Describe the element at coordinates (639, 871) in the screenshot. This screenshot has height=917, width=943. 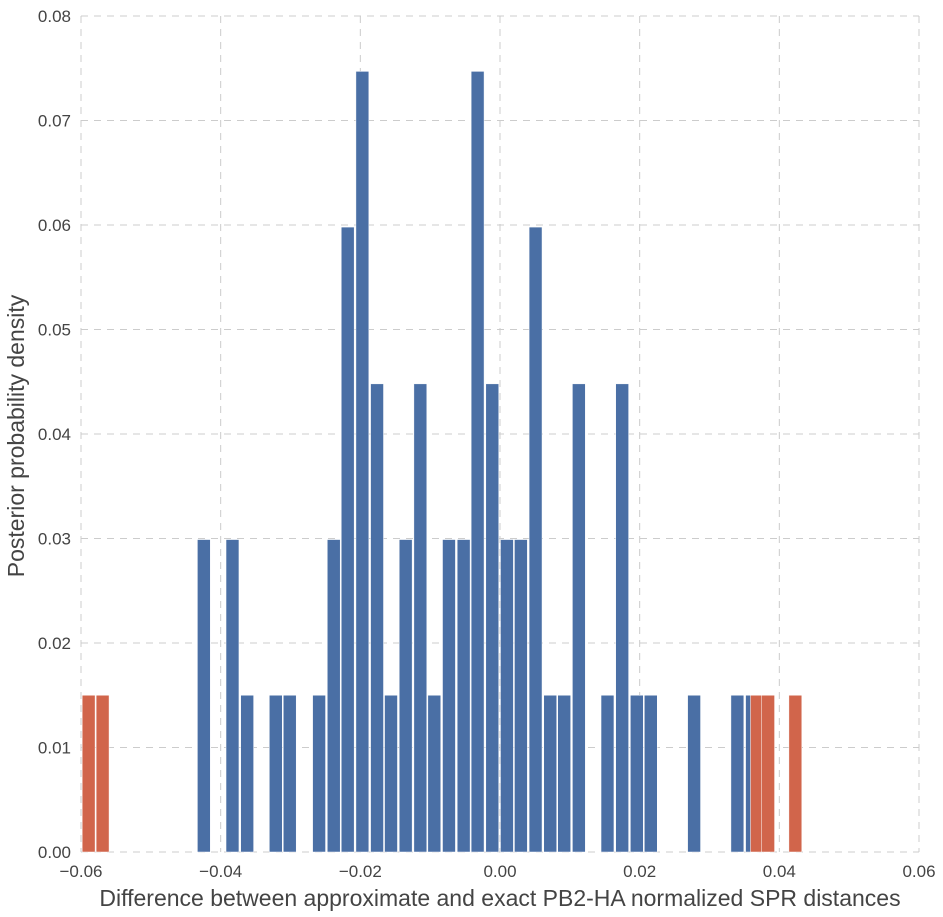
I see `x-tick-label: 0.02` at that location.